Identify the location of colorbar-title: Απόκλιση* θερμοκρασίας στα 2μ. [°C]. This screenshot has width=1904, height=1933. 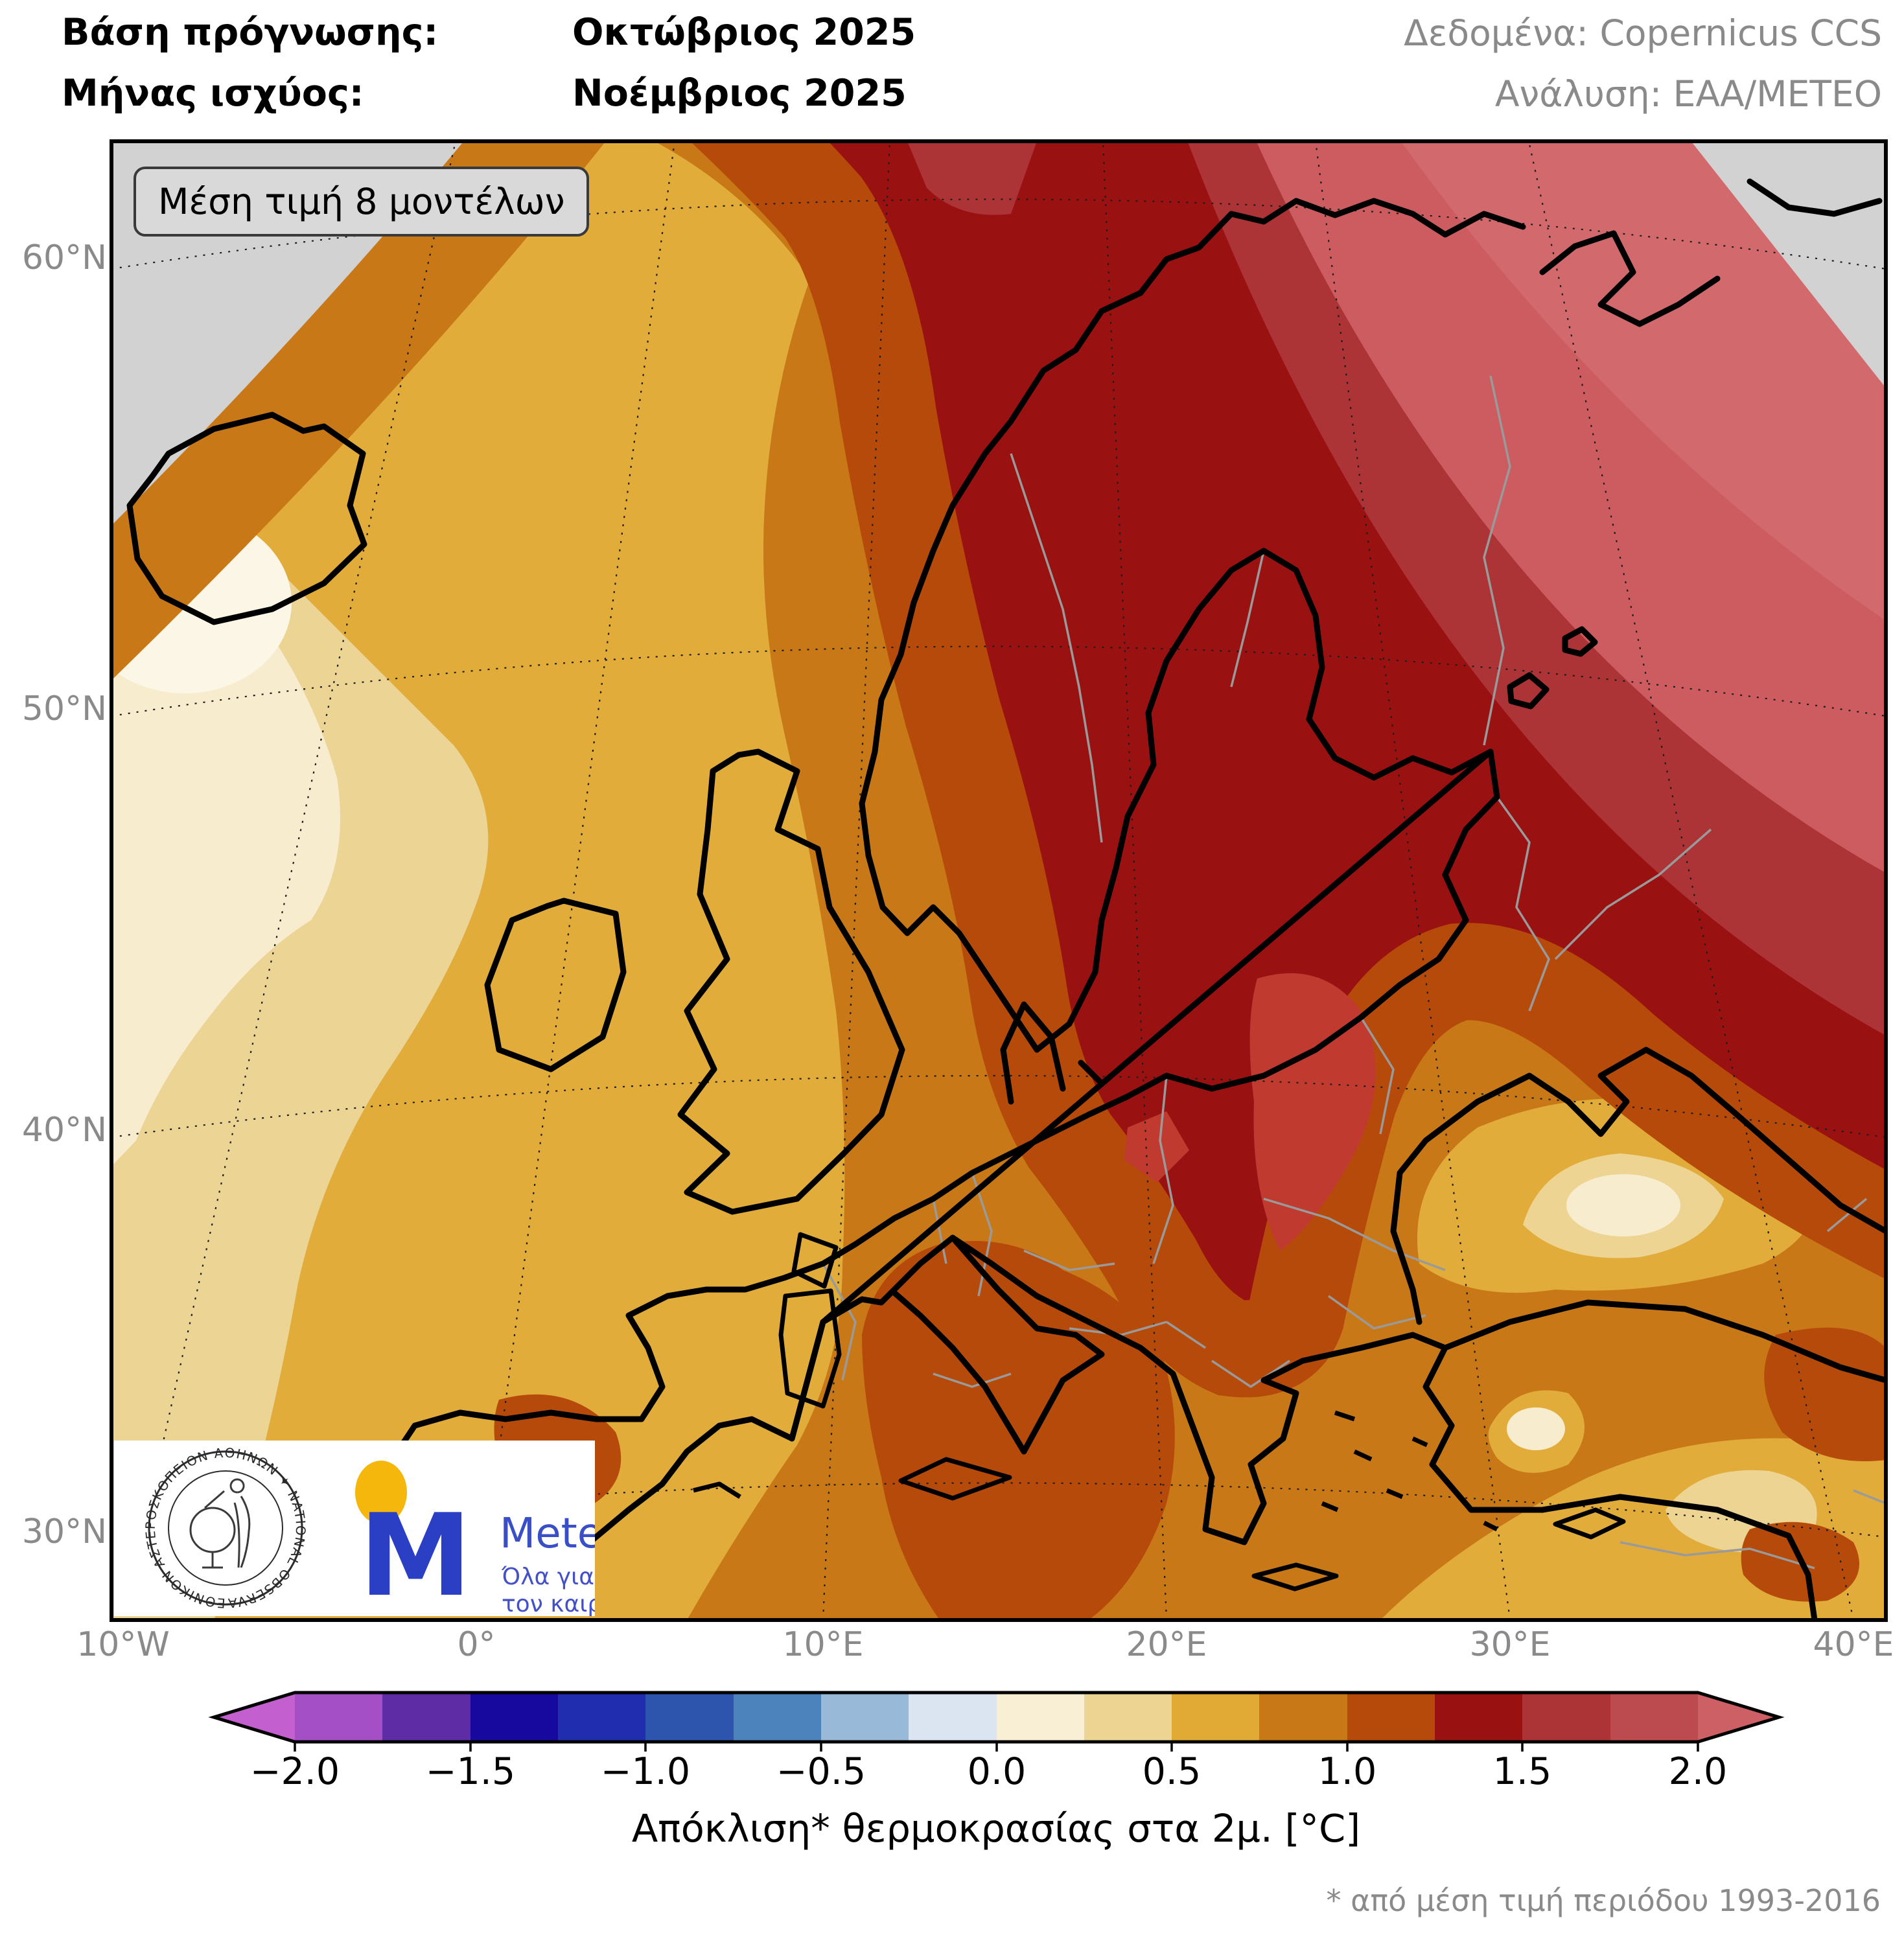
(996, 1828).